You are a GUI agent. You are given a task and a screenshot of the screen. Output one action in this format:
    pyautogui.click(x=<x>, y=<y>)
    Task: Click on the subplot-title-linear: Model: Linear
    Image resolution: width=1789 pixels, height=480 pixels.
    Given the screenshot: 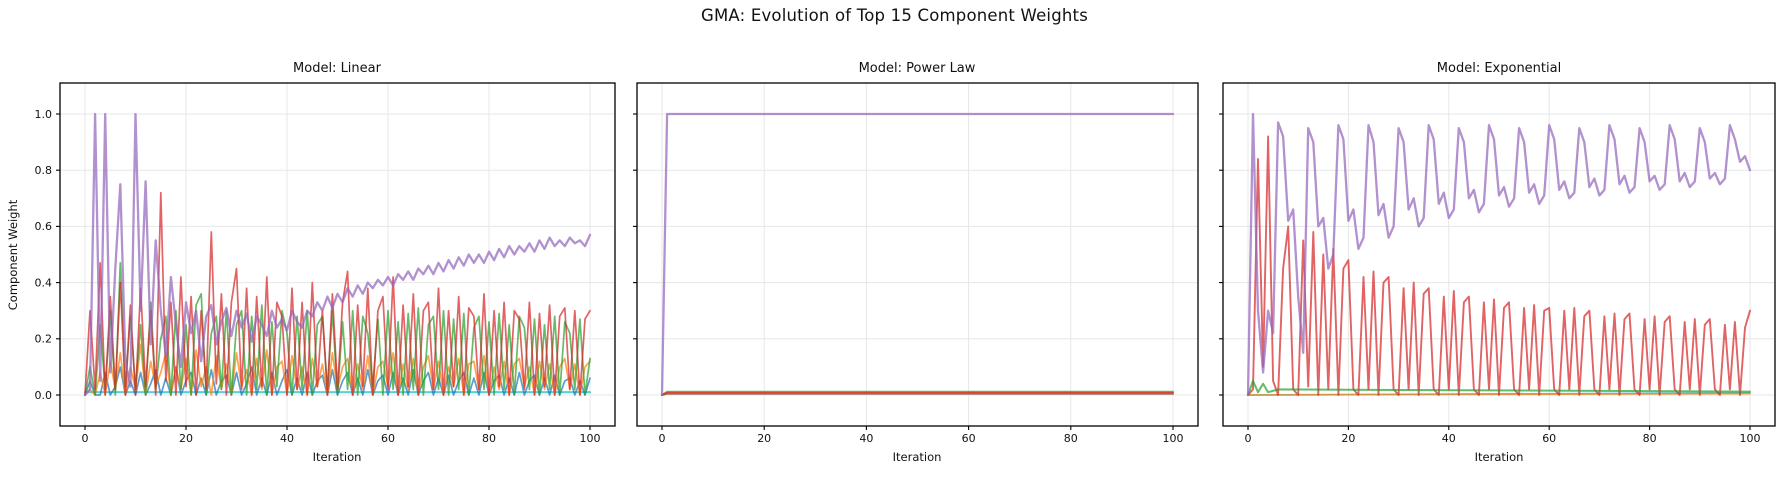 What is the action you would take?
    pyautogui.click(x=337, y=68)
    